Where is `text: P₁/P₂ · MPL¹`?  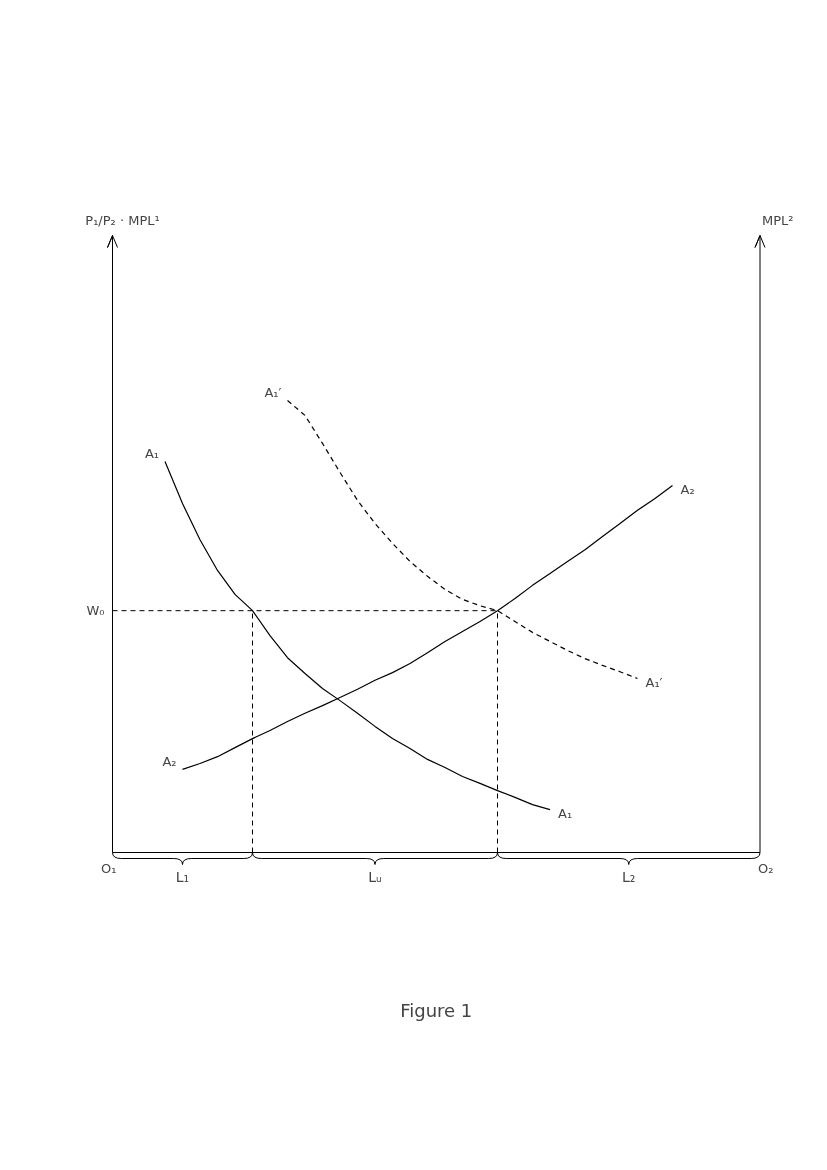 text: P₁/P₂ · MPL¹ is located at coordinates (122, 220).